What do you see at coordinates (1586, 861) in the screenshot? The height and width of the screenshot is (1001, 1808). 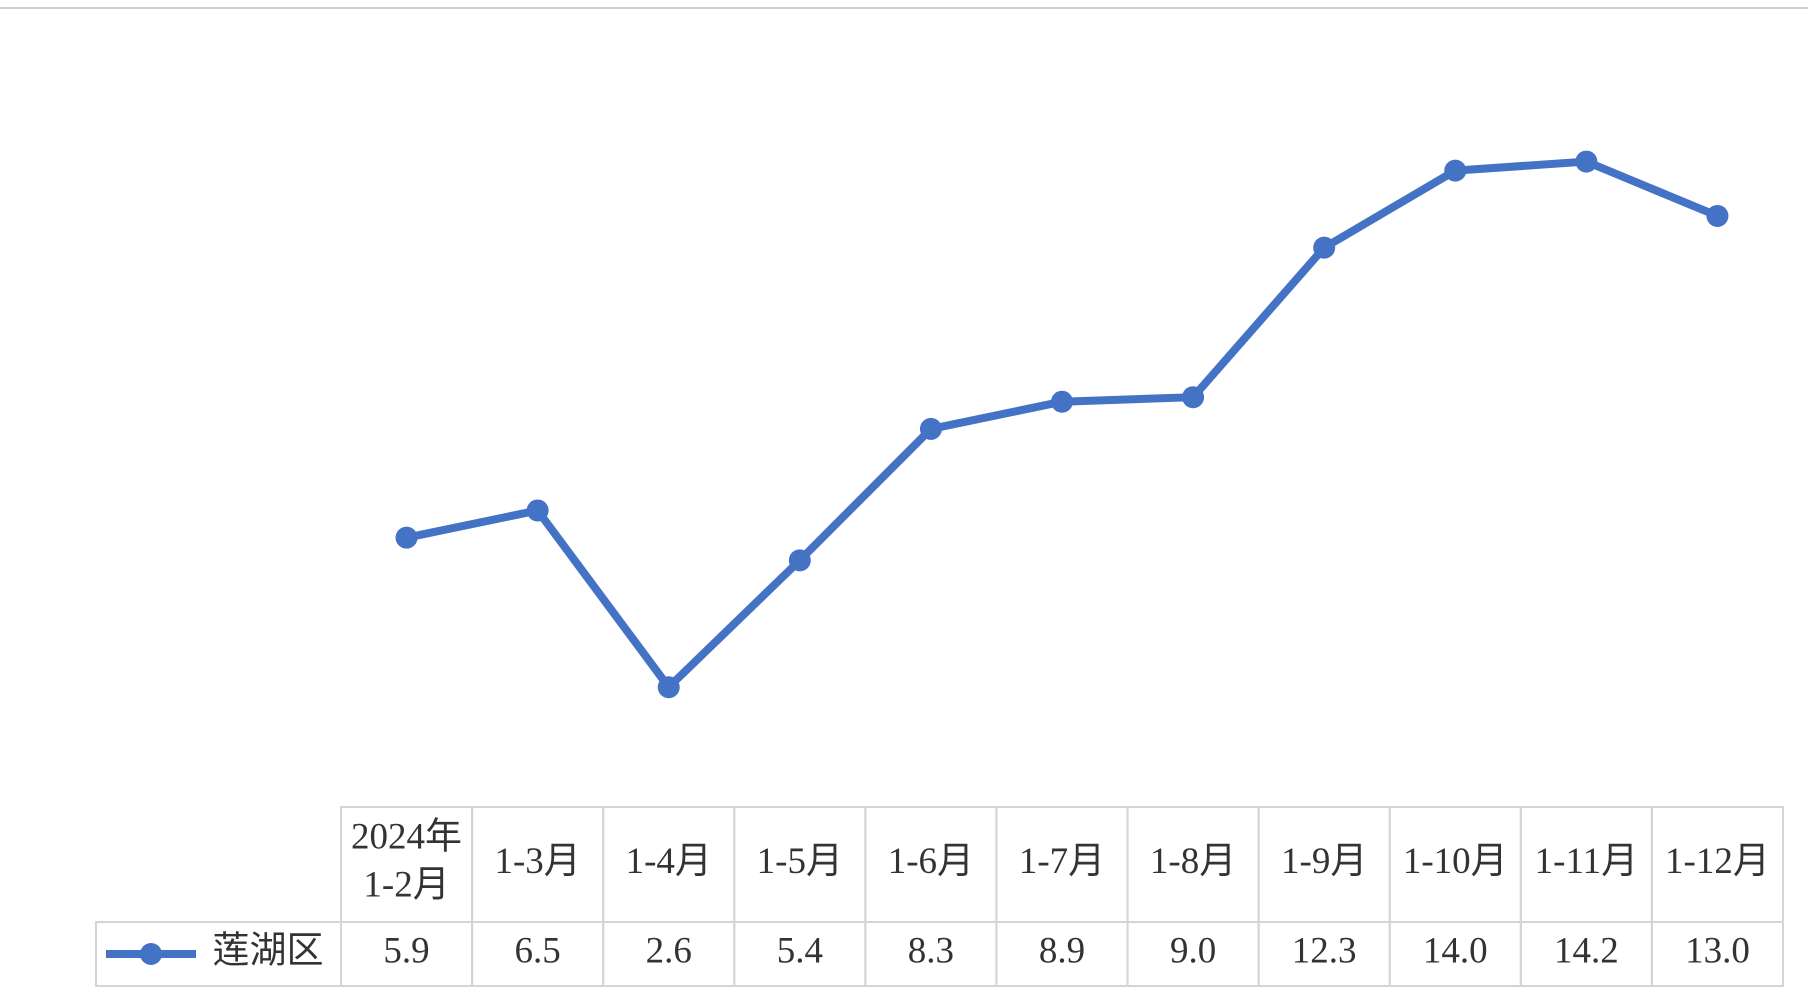 I see `category-label: 1-11月` at bounding box center [1586, 861].